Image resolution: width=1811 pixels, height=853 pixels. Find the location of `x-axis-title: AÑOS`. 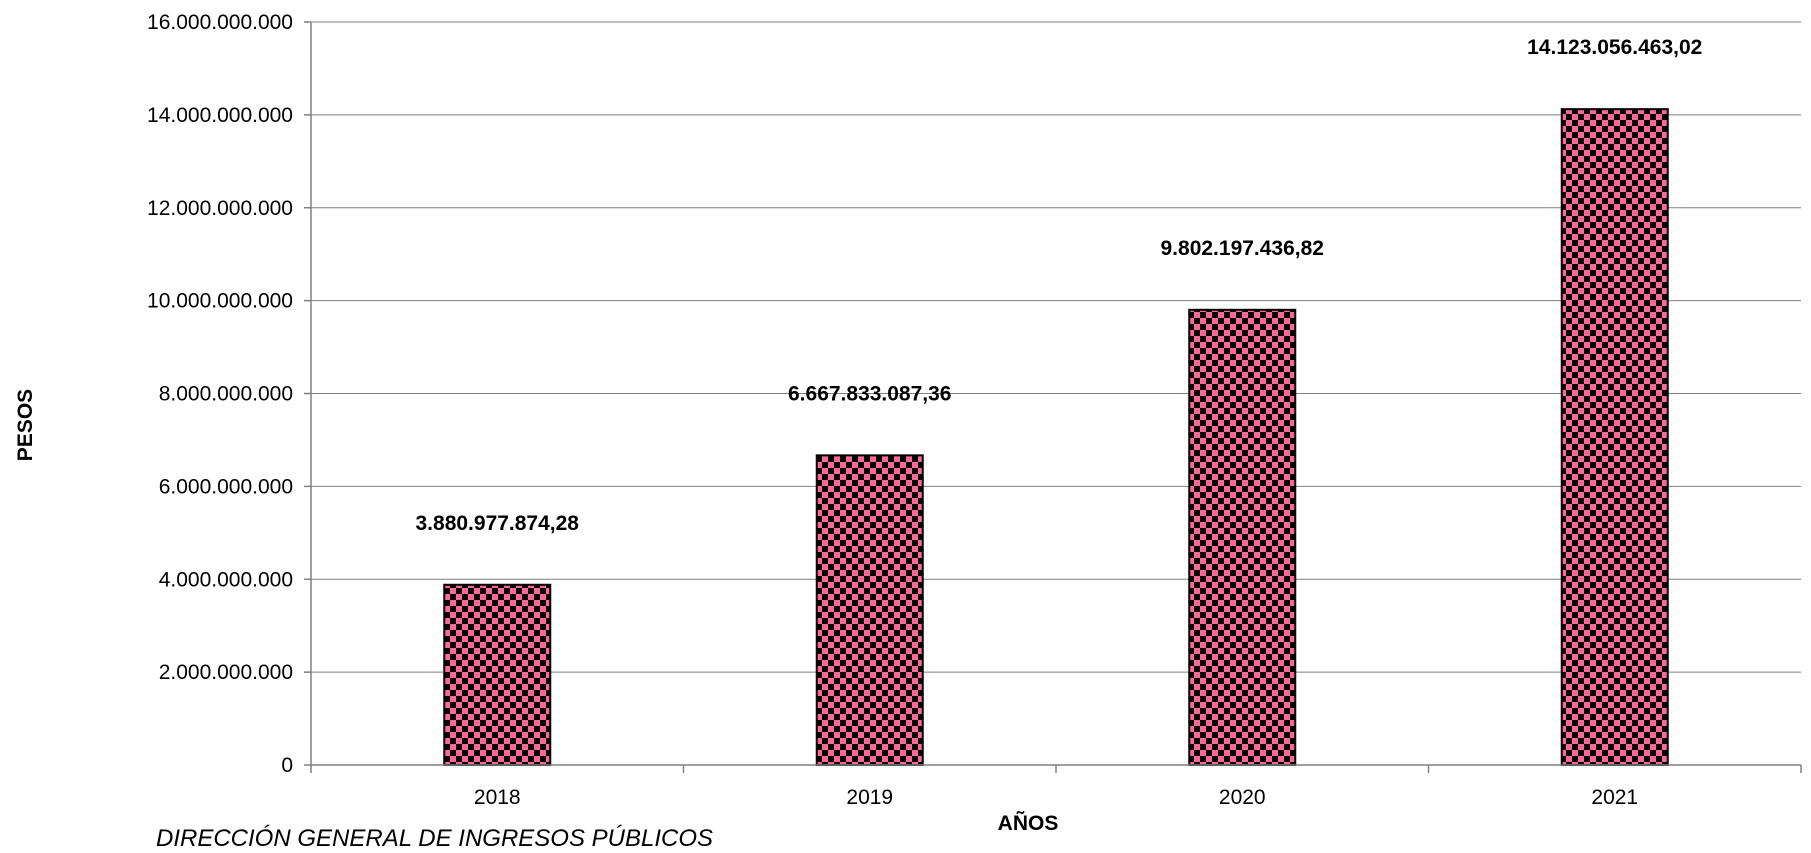

x-axis-title: AÑOS is located at coordinates (1028, 823).